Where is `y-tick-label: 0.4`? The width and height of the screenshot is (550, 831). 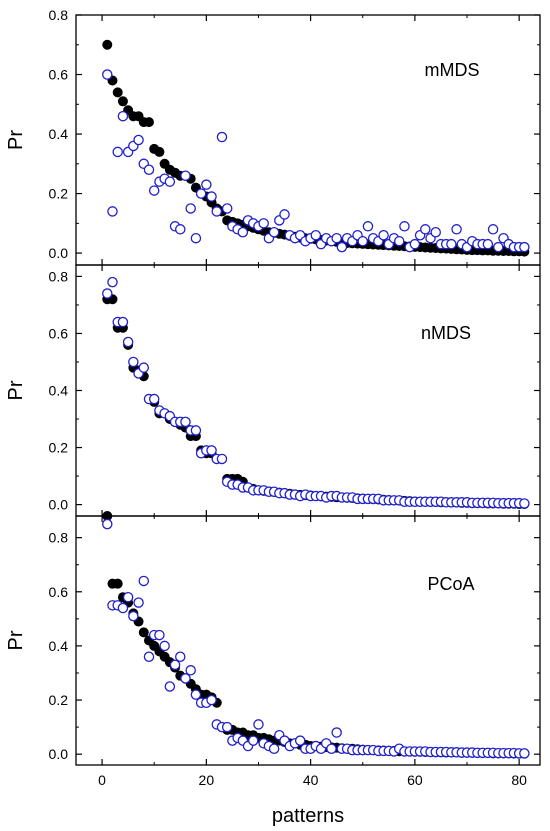 y-tick-label: 0.4 is located at coordinates (59, 134).